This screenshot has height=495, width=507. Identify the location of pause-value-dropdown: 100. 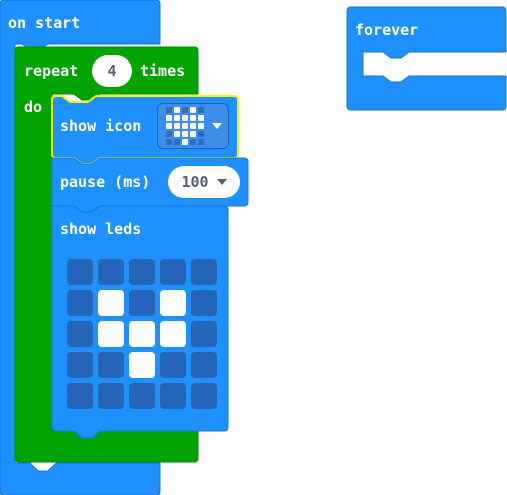
(204, 182).